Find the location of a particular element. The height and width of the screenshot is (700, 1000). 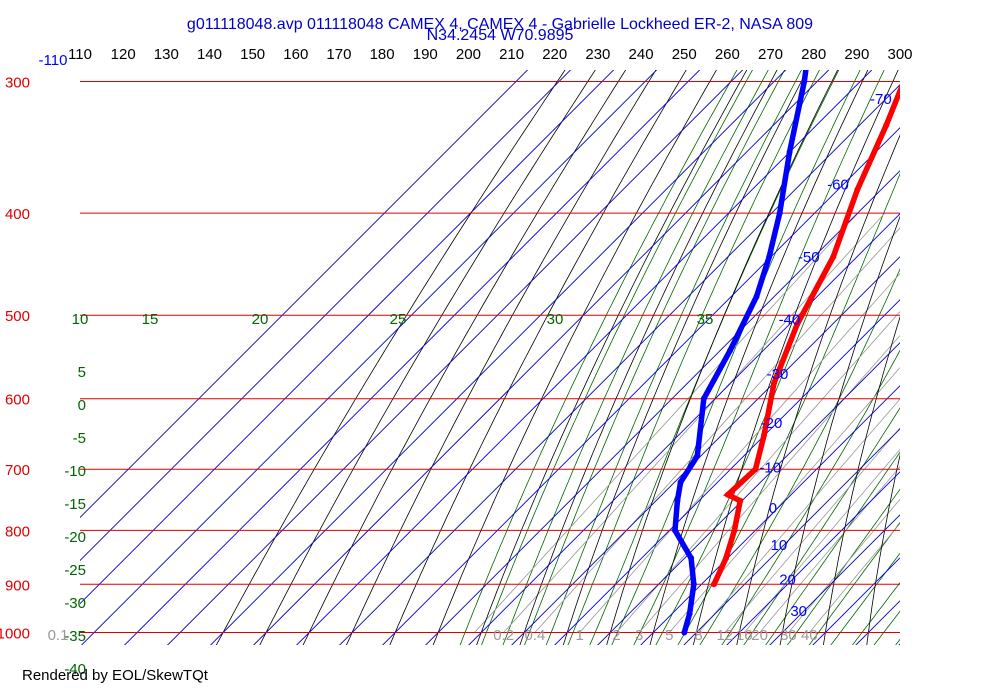

top-axis-label: 120 is located at coordinates (123, 54).